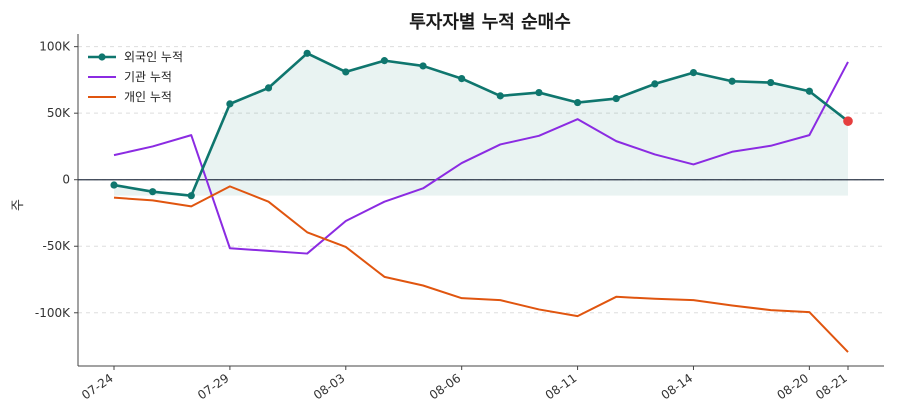 The height and width of the screenshot is (420, 900). Describe the element at coordinates (792, 386) in the screenshot. I see `x-tick-label: 08-20` at that location.